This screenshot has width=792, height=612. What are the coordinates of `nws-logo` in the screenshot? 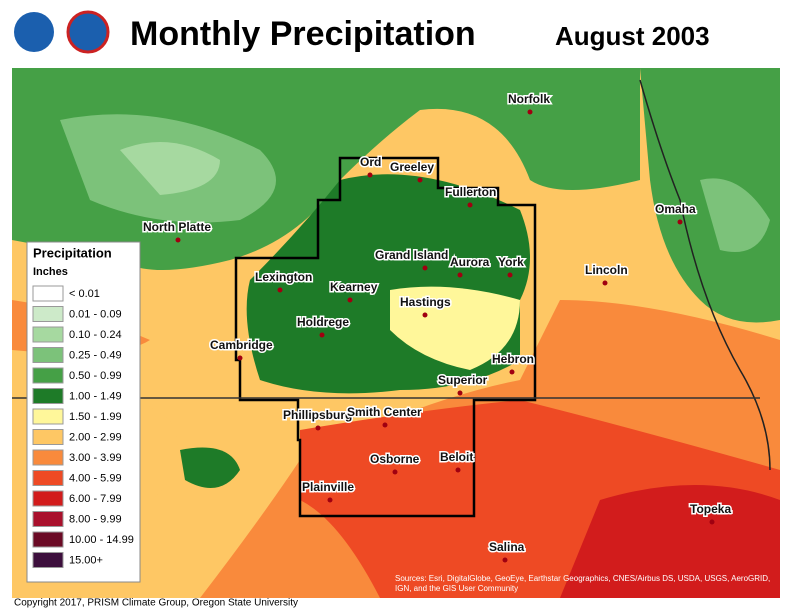 It's located at (88, 32).